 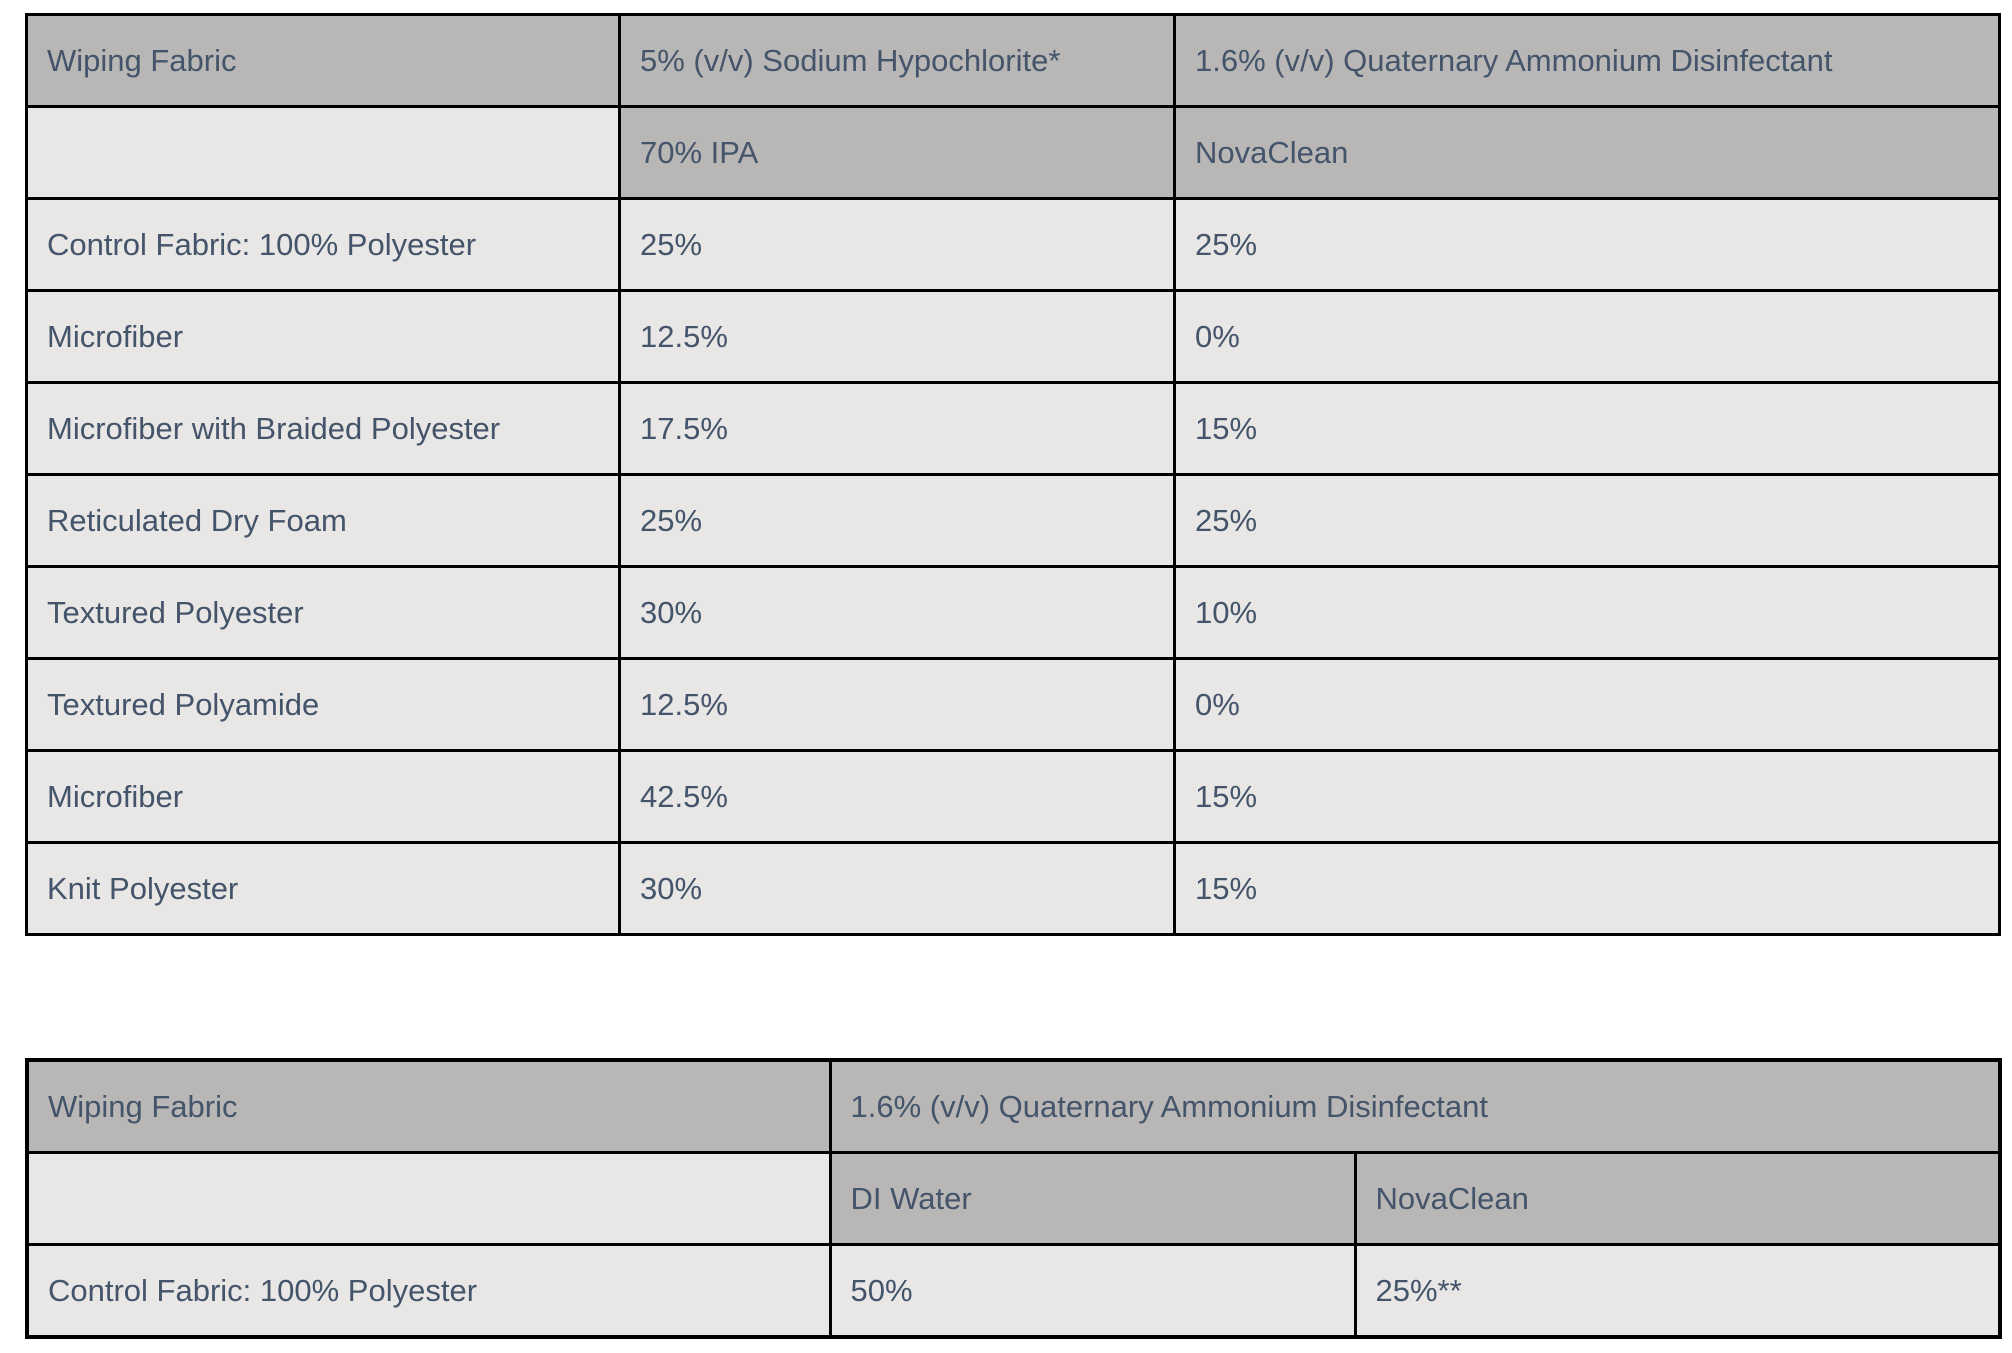 I want to click on di-water-value-cell: 50%, so click(x=1092, y=1291).